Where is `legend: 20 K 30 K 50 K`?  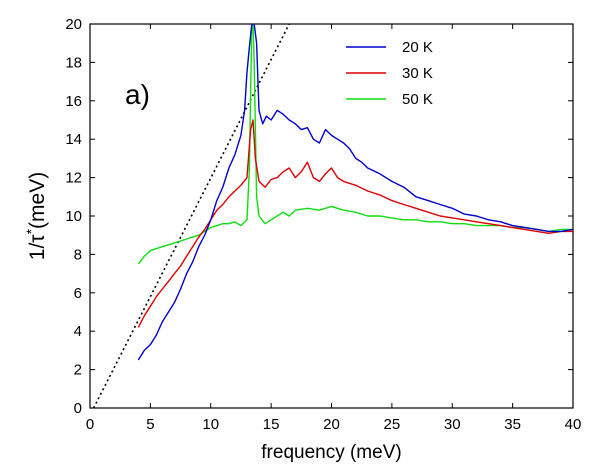 legend: 20 K 30 K 50 K is located at coordinates (389, 73).